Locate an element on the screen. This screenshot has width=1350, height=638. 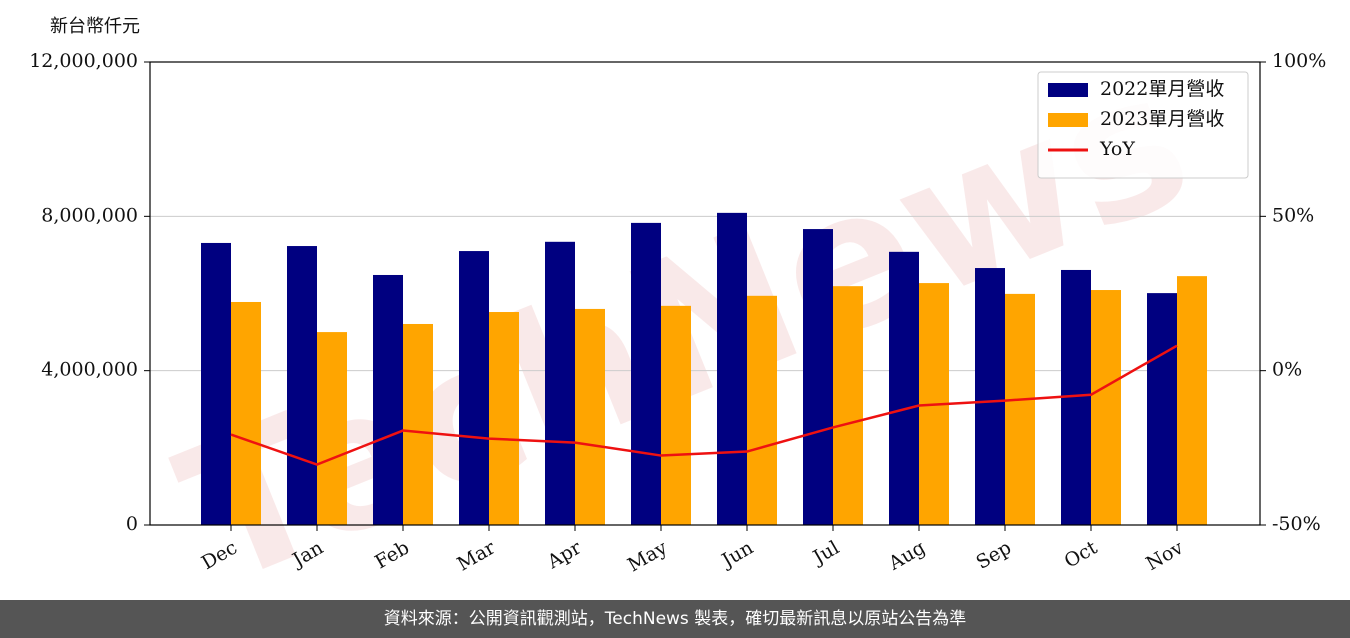
line is located at coordinates (704, 405).